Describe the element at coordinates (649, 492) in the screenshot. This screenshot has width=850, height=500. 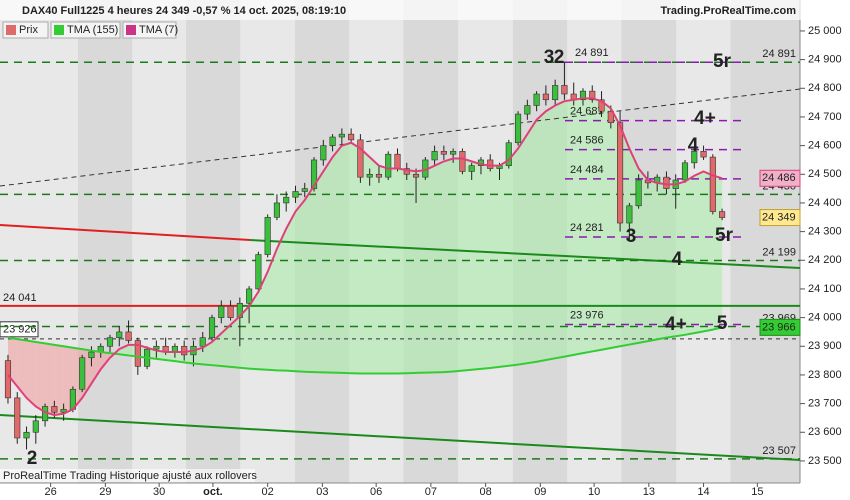
I see `x-tick-label: 13` at that location.